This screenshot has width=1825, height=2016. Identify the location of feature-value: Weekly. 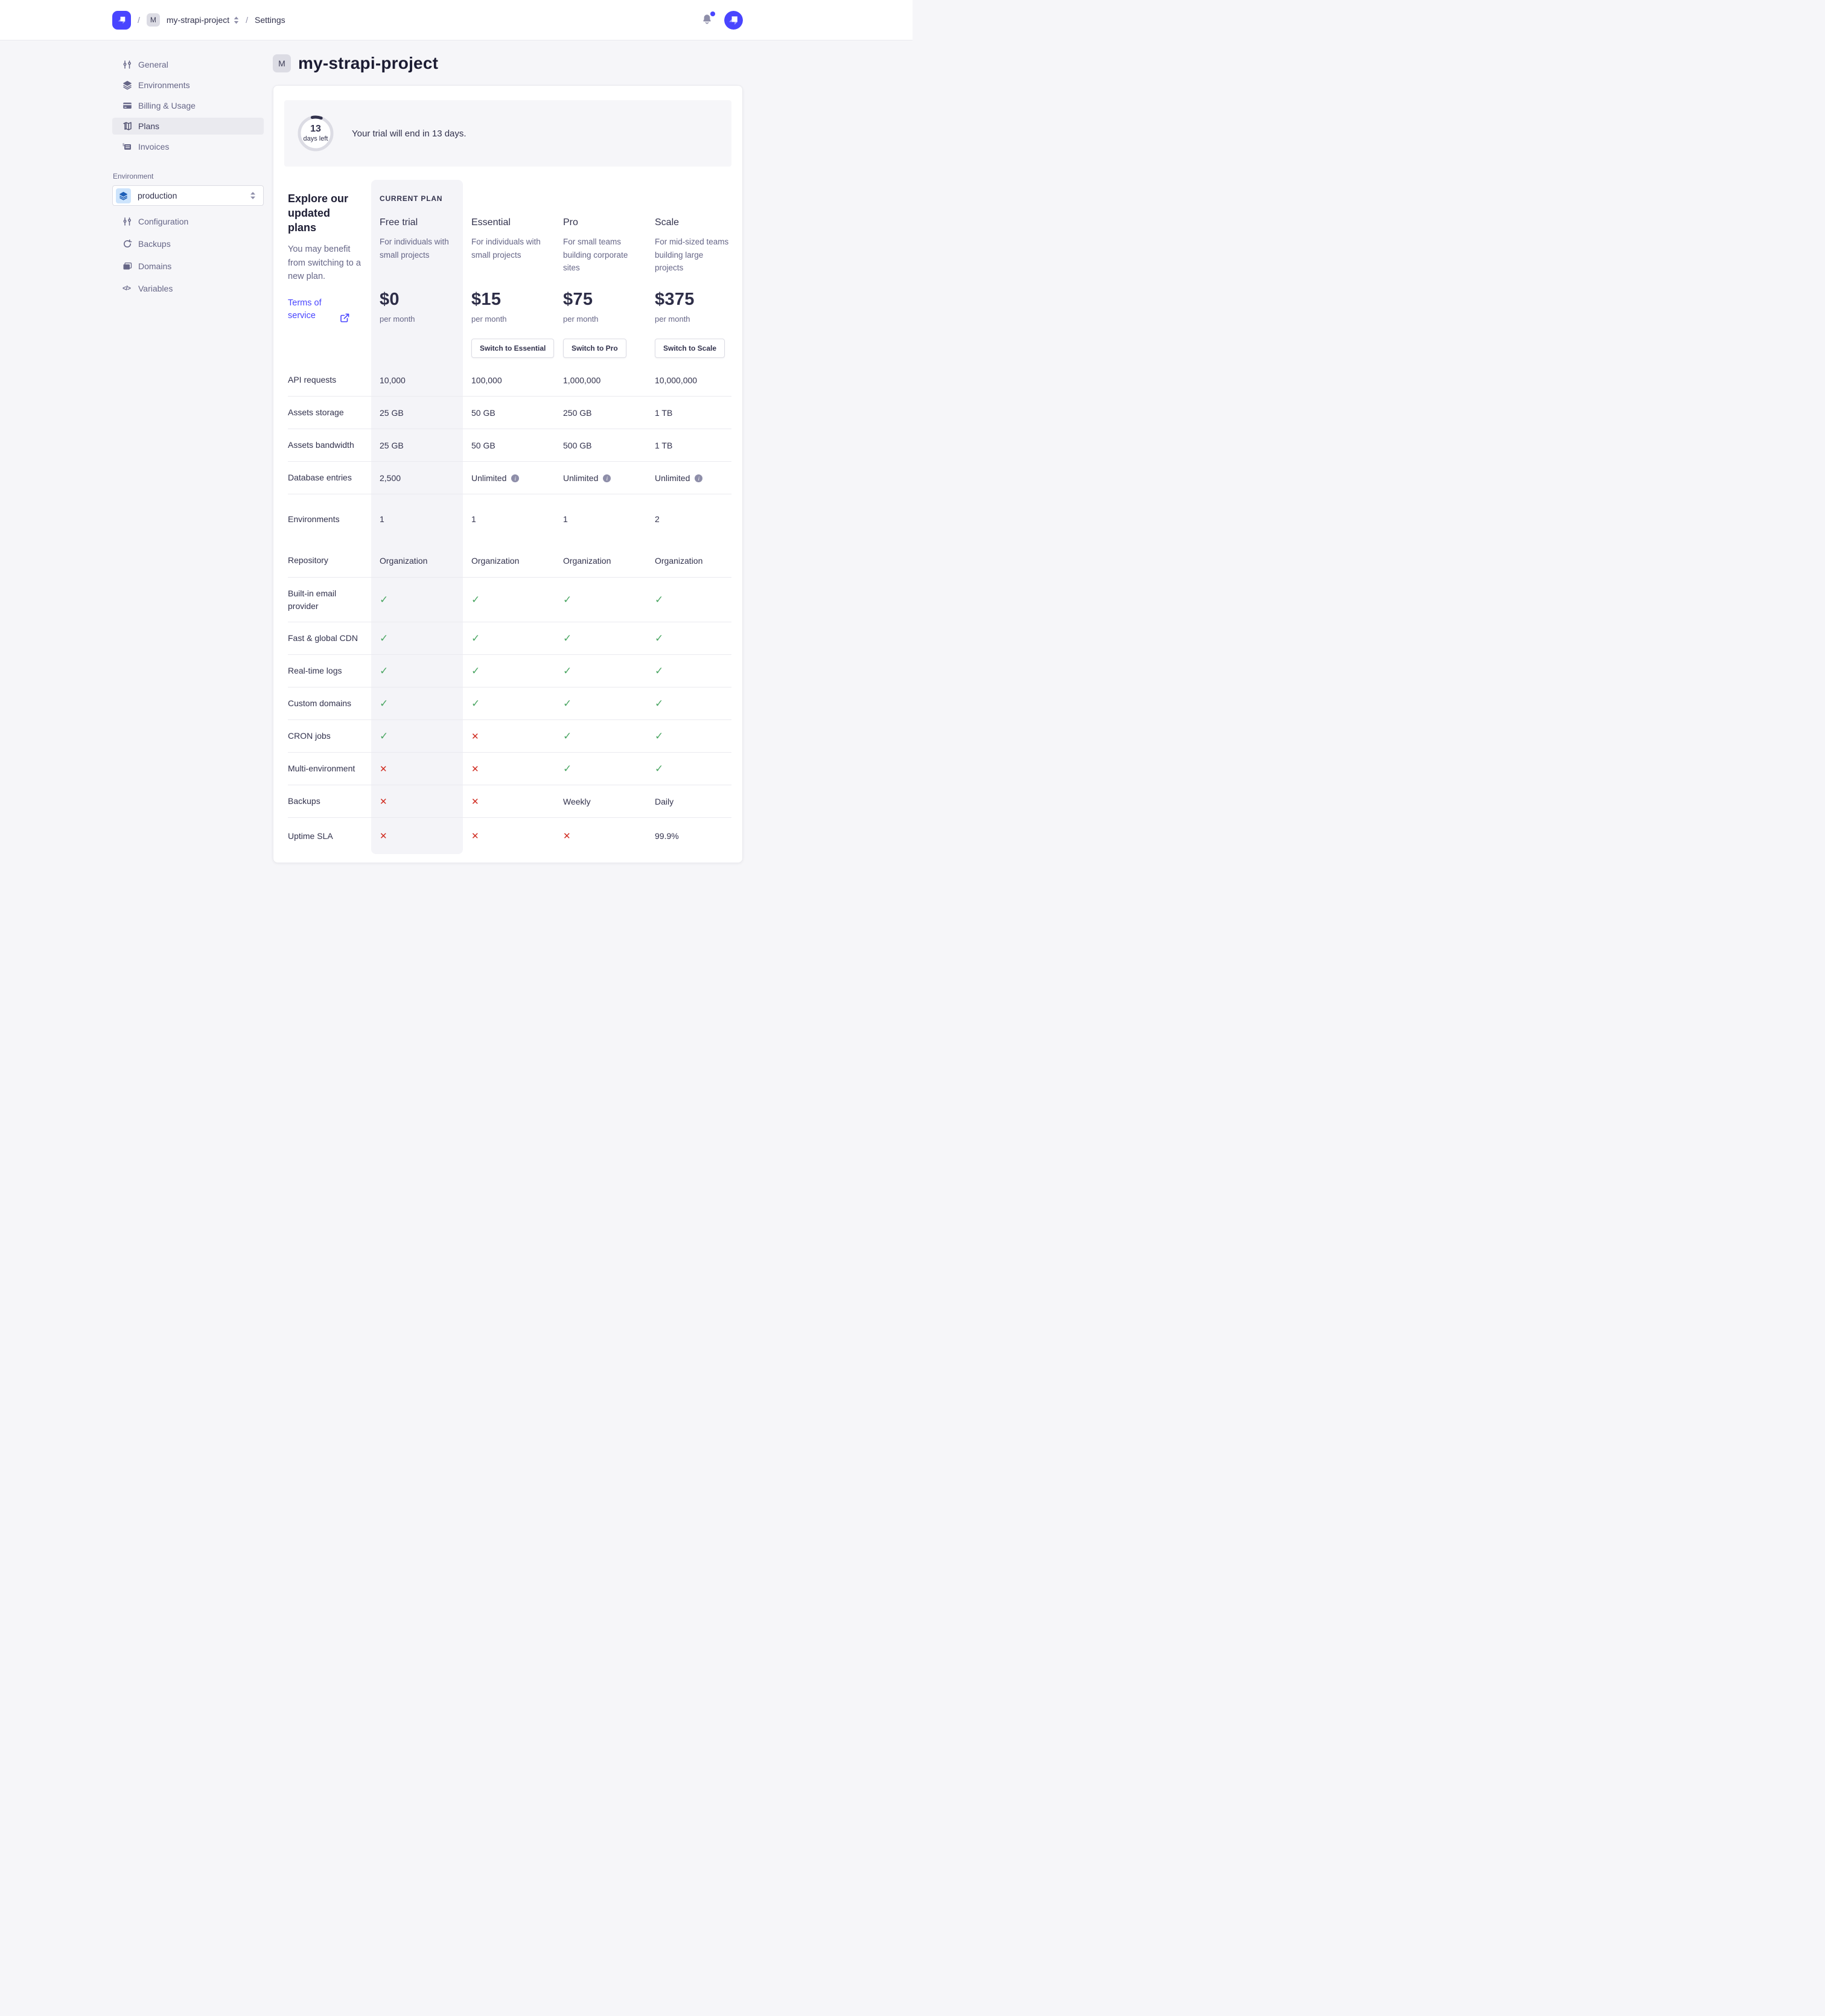
(577, 801).